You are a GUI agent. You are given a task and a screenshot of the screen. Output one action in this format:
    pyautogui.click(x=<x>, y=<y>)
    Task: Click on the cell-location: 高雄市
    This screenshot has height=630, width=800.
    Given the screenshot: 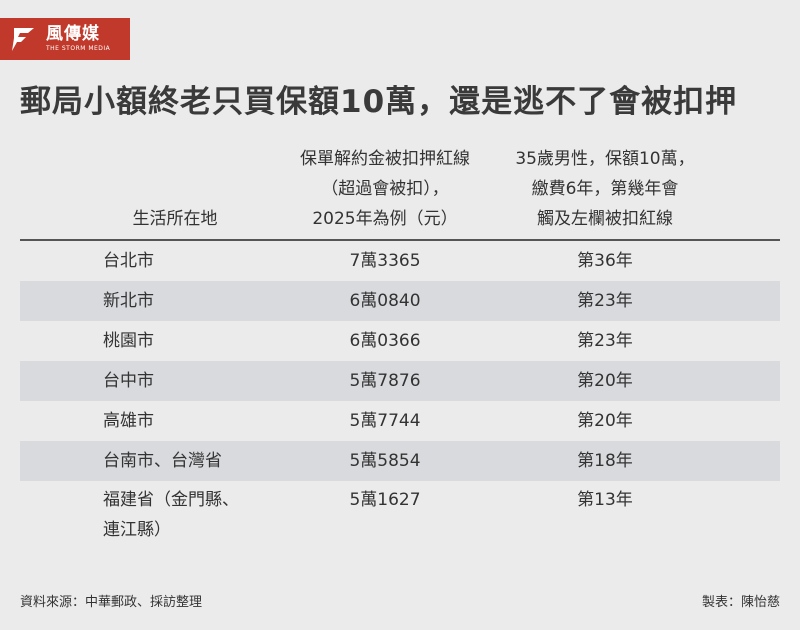 What is the action you would take?
    pyautogui.click(x=128, y=421)
    